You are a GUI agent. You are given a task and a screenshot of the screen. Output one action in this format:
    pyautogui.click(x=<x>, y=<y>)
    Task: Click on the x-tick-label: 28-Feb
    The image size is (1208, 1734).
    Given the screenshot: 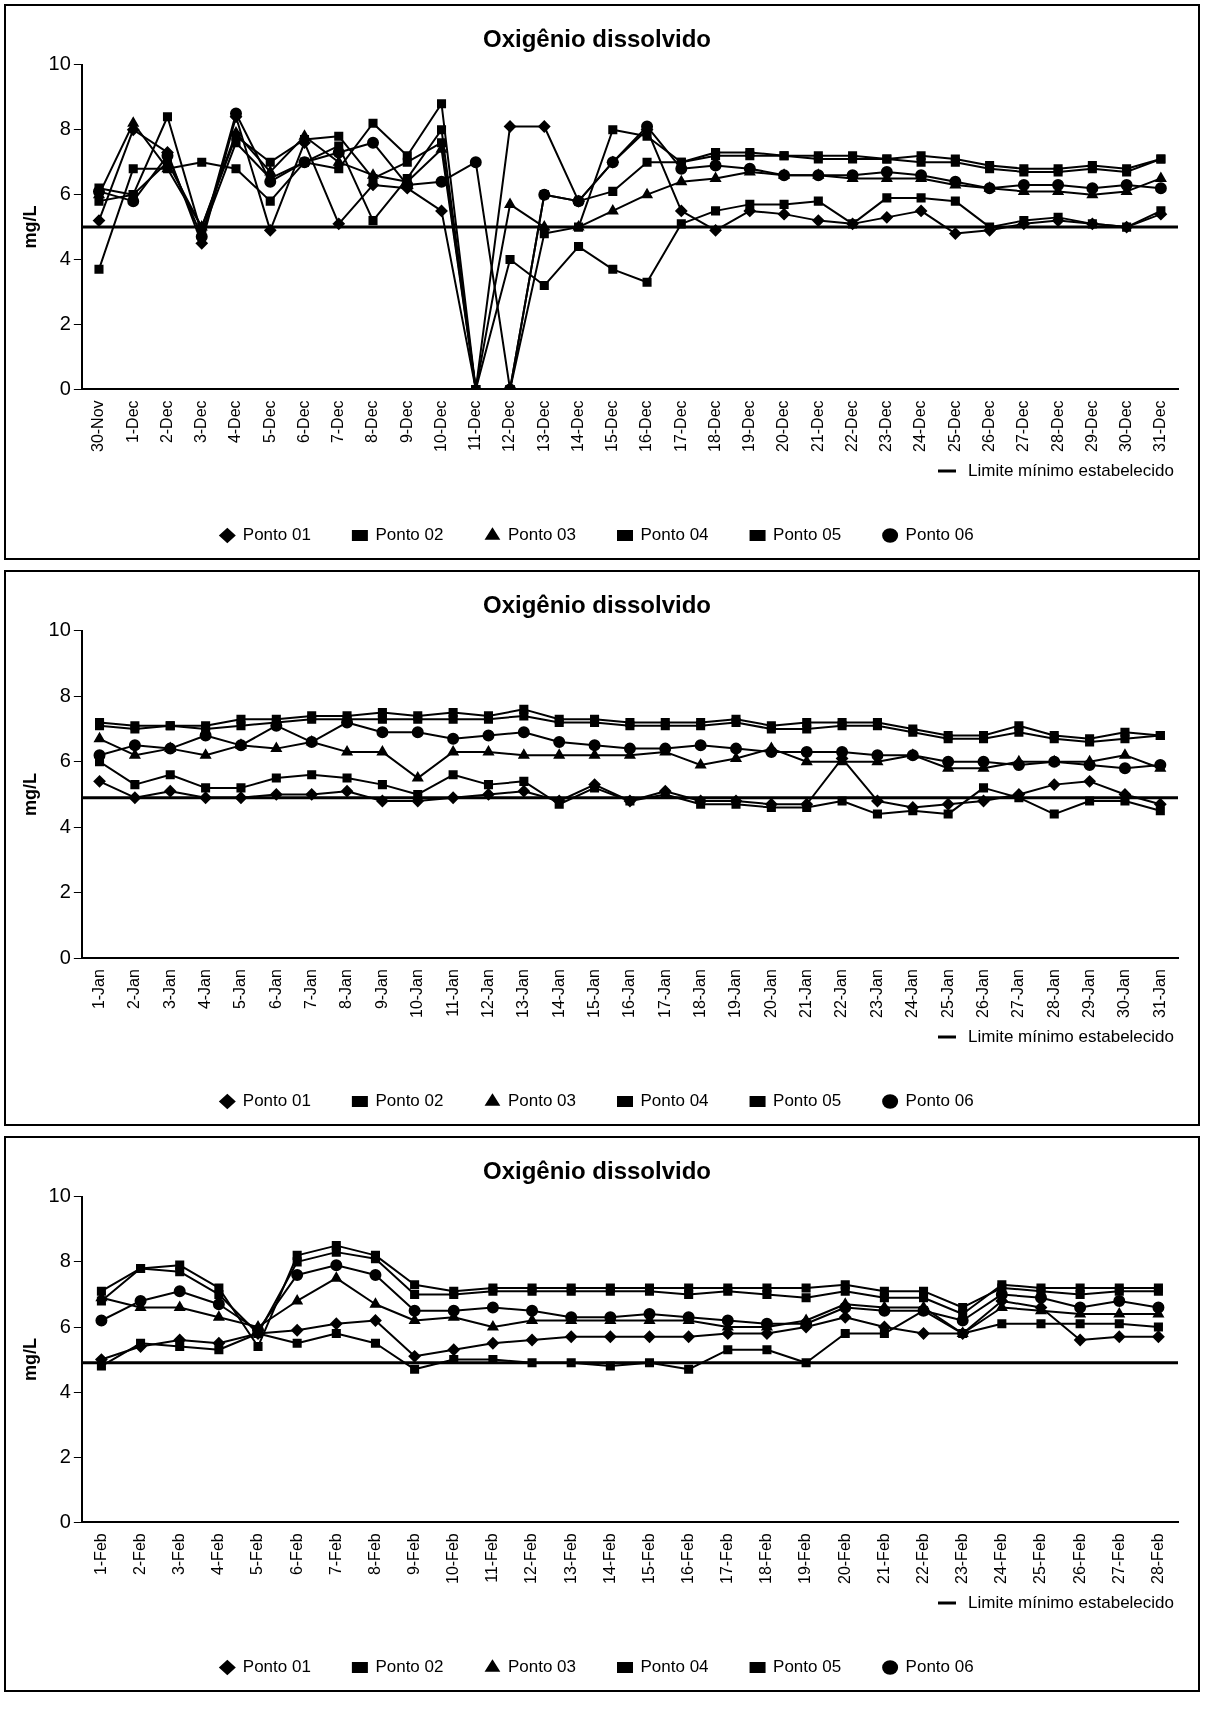 What is the action you would take?
    pyautogui.click(x=1157, y=1559)
    